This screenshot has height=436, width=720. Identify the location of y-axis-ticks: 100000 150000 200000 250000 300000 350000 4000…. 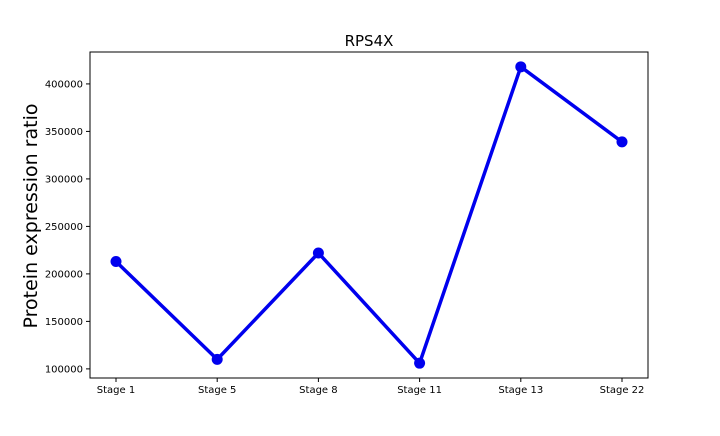
(67, 227).